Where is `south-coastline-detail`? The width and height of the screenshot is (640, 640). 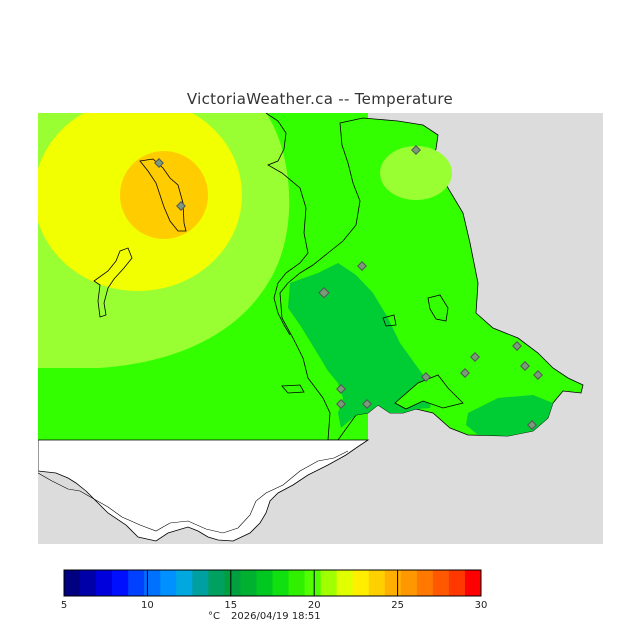 south-coastline-detail is located at coordinates (193, 492).